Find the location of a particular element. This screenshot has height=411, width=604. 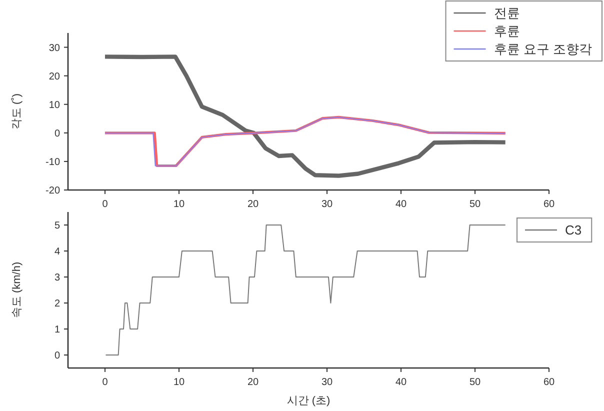

y-tick-label: 4 is located at coordinates (57, 252).